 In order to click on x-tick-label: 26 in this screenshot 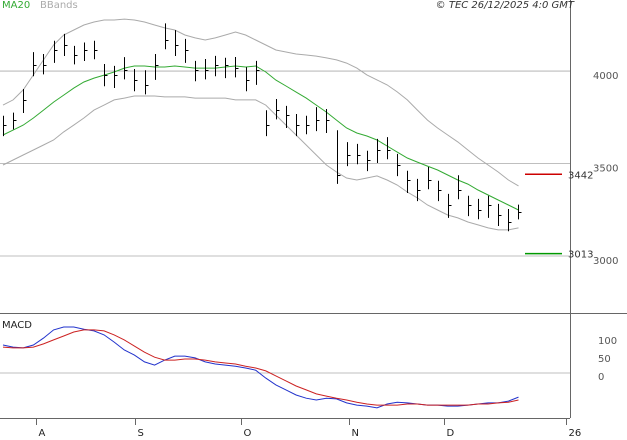, I will do `click(575, 433)`.